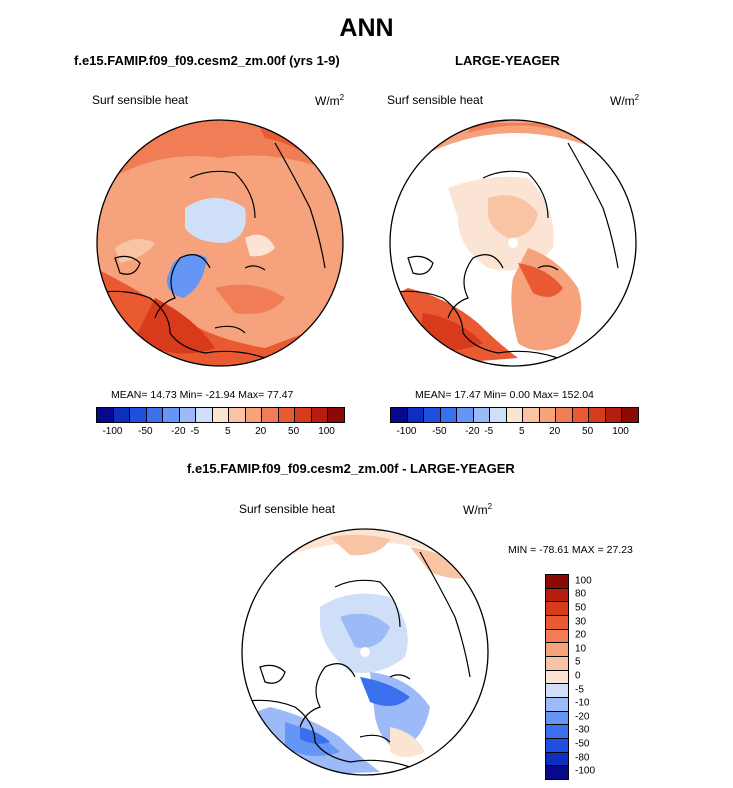 This screenshot has width=733, height=788. I want to click on diff-colorbar-tick-label: 5, so click(578, 662).